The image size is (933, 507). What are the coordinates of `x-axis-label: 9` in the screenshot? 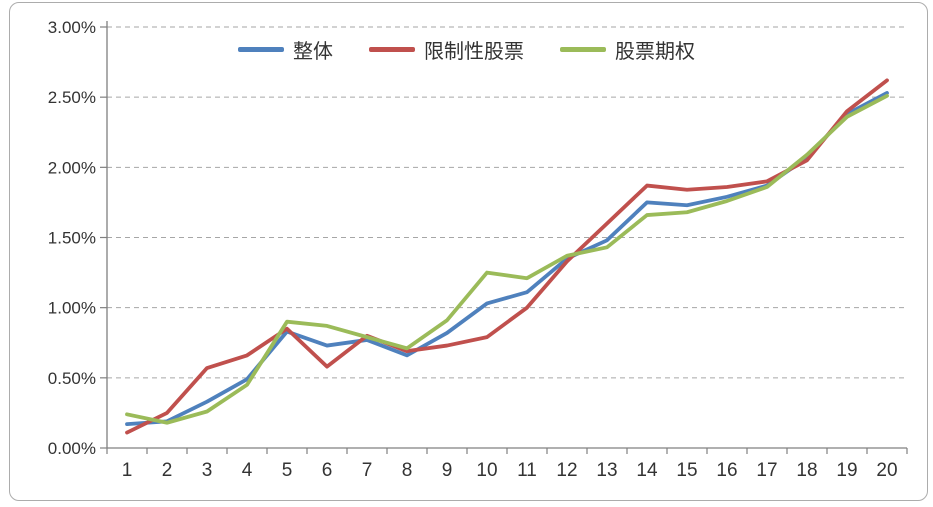 It's located at (447, 470).